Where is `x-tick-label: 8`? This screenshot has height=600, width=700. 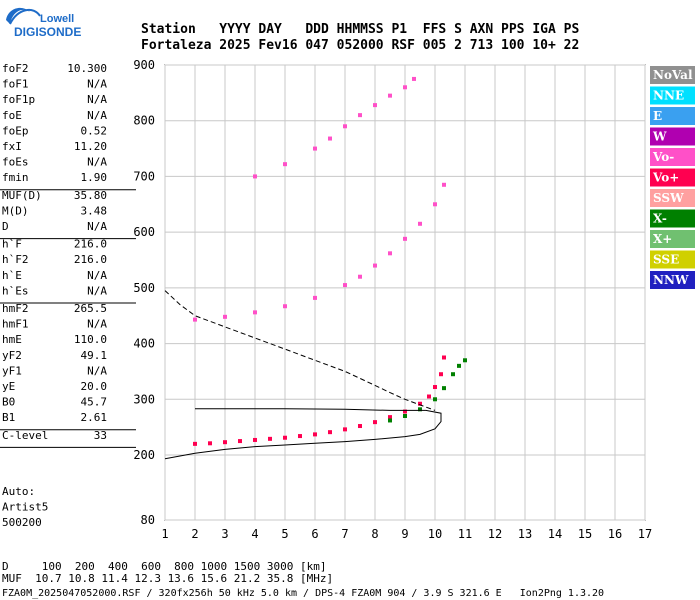 x-tick-label: 8 is located at coordinates (374, 534).